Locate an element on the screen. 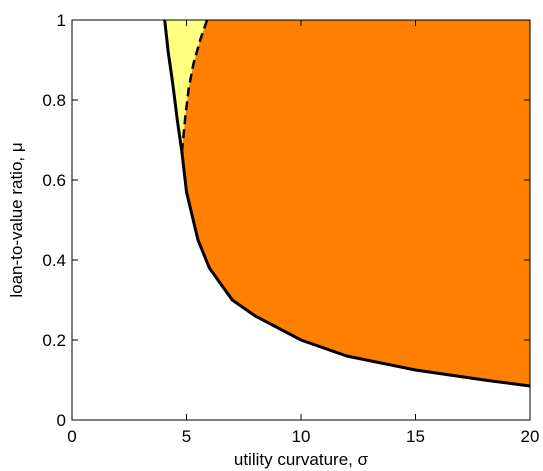 This screenshot has height=471, width=543. y-tick-label: 0.6 is located at coordinates (54, 180).